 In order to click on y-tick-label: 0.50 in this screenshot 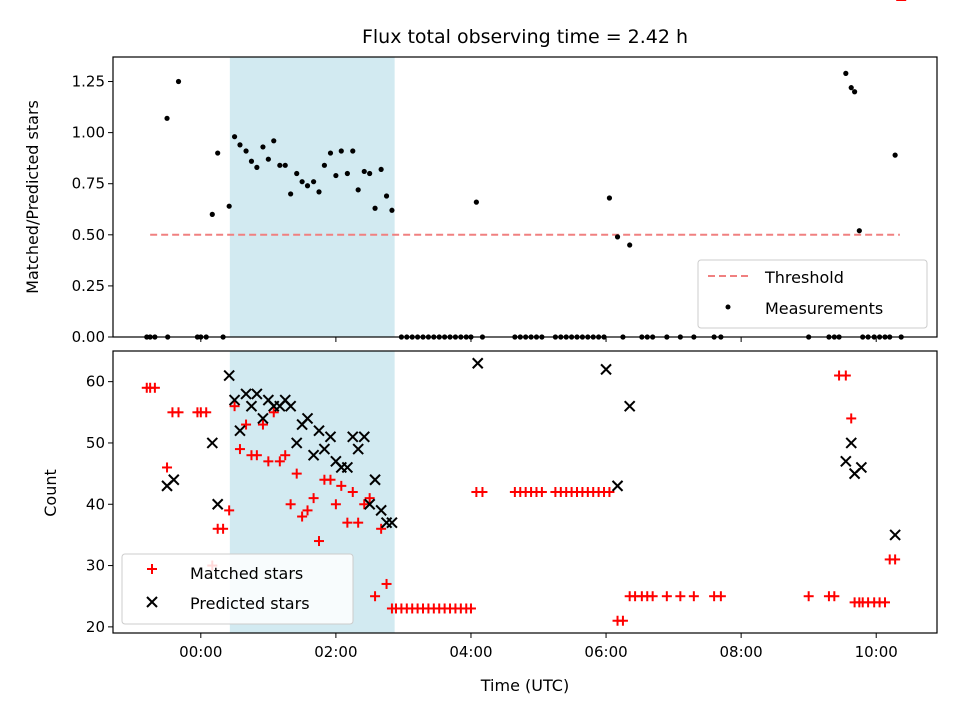, I will do `click(88, 235)`.